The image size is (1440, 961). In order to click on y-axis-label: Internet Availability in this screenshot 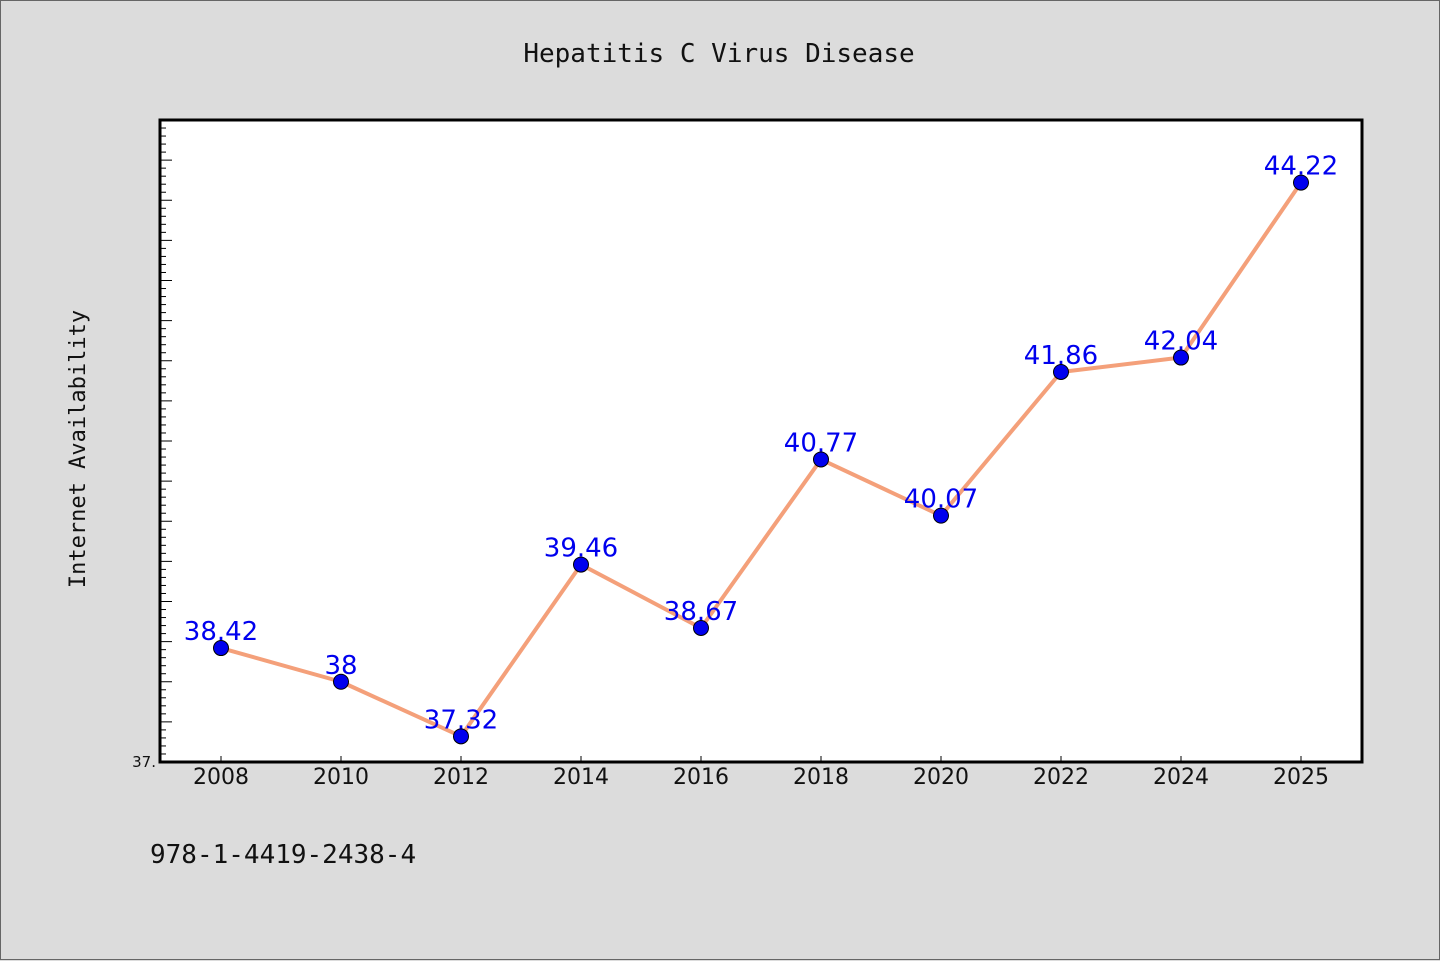, I will do `click(78, 449)`.